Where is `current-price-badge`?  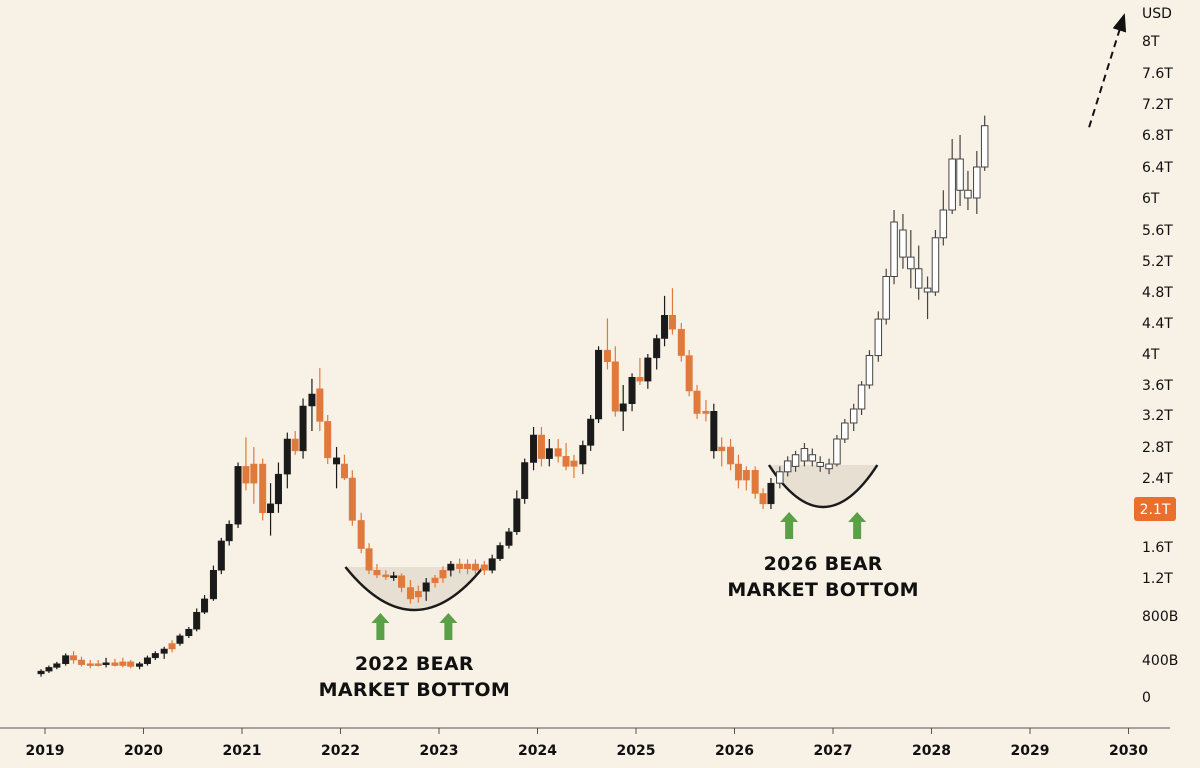 current-price-badge is located at coordinates (1155, 509).